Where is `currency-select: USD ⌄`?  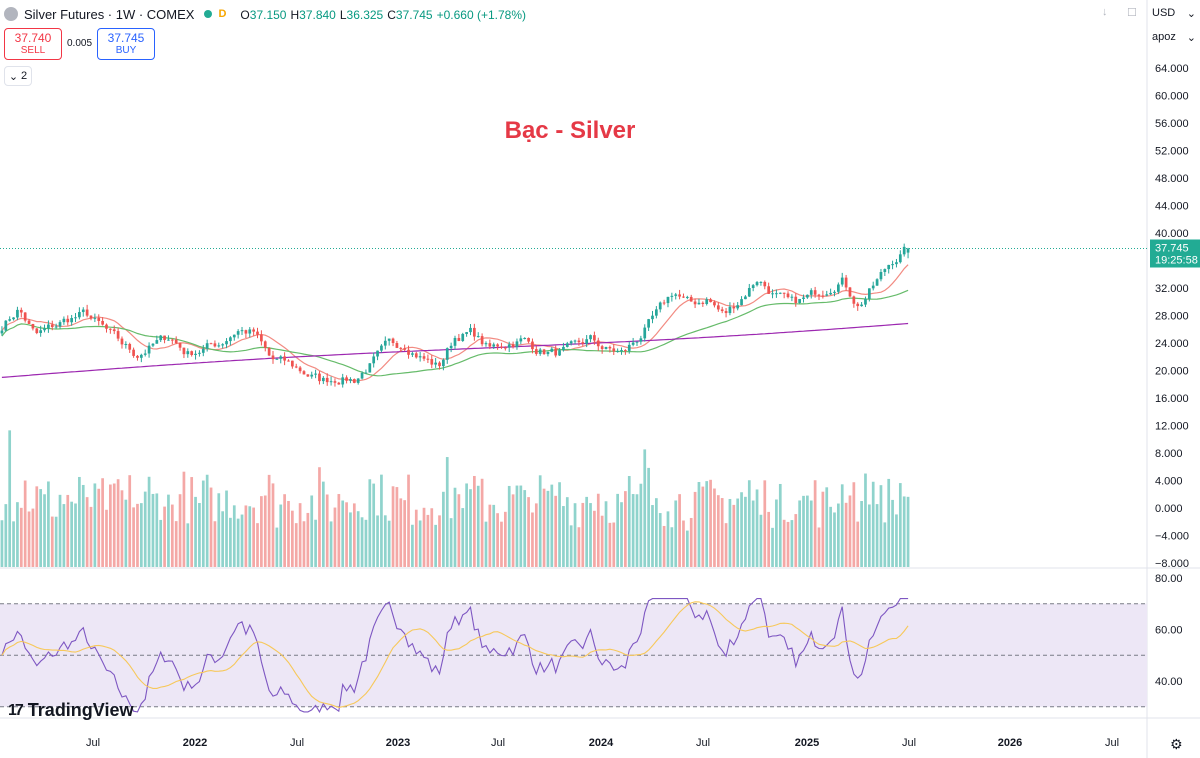
currency-select: USD ⌄ is located at coordinates (1174, 13).